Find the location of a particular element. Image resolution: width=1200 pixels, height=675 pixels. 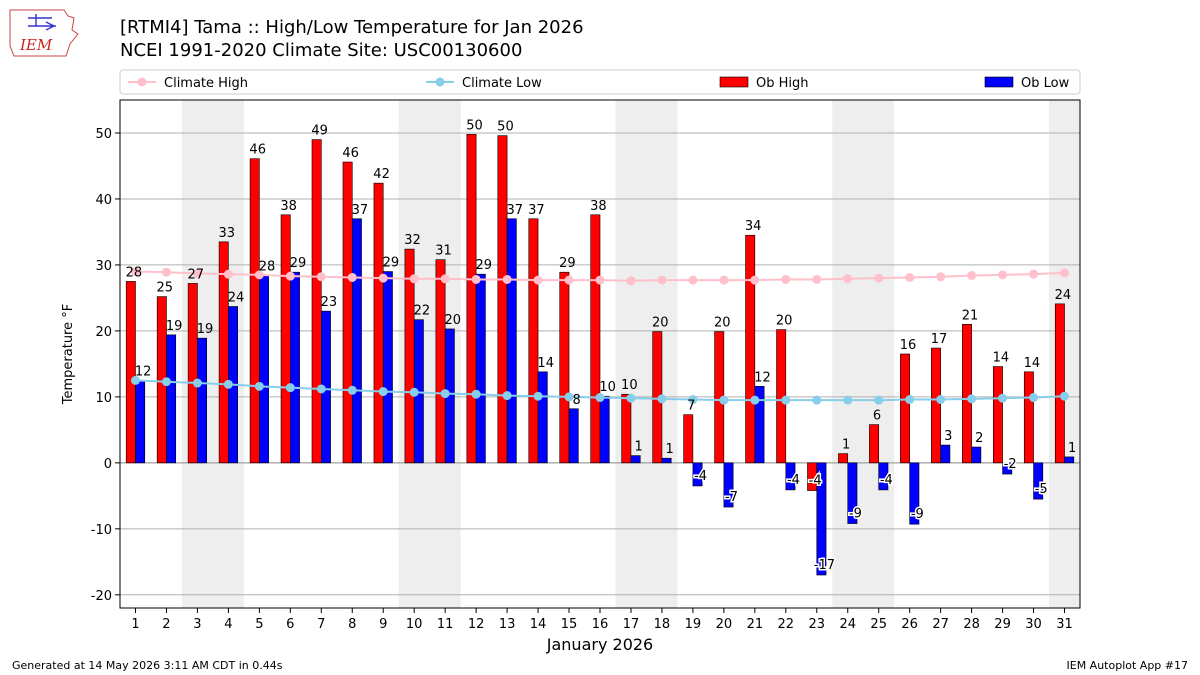

x-tick-label: 7 is located at coordinates (321, 624).